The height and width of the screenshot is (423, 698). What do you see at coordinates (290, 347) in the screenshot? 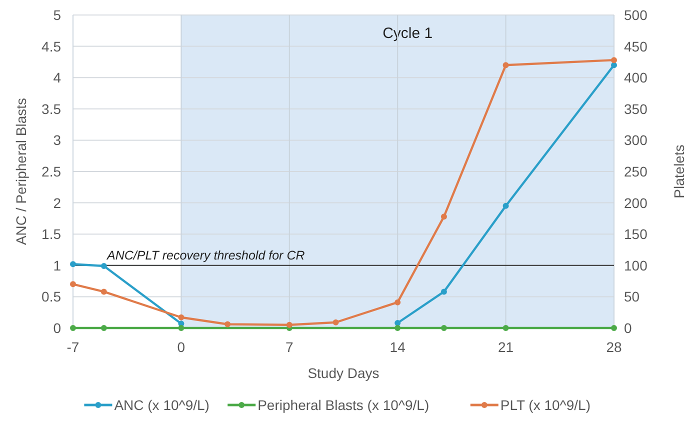
I see `x-tick-label: 7` at bounding box center [290, 347].